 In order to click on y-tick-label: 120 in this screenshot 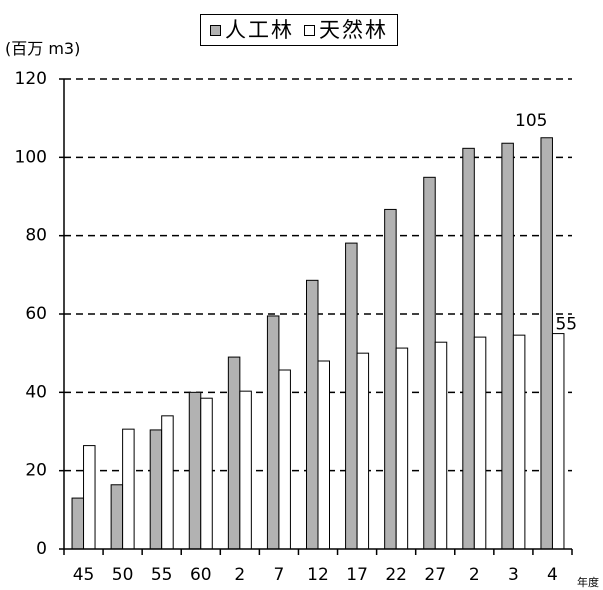, I will do `click(31, 79)`.